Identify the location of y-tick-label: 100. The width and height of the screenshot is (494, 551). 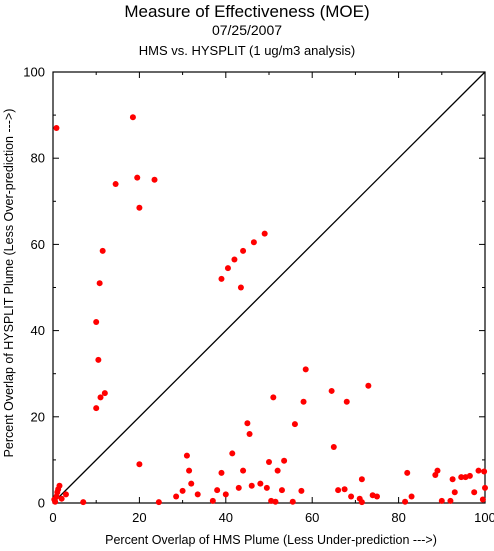
(34, 72).